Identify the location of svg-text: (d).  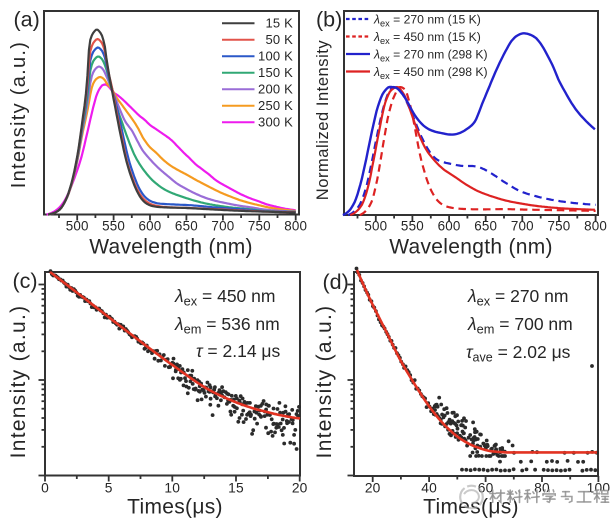
(336, 282).